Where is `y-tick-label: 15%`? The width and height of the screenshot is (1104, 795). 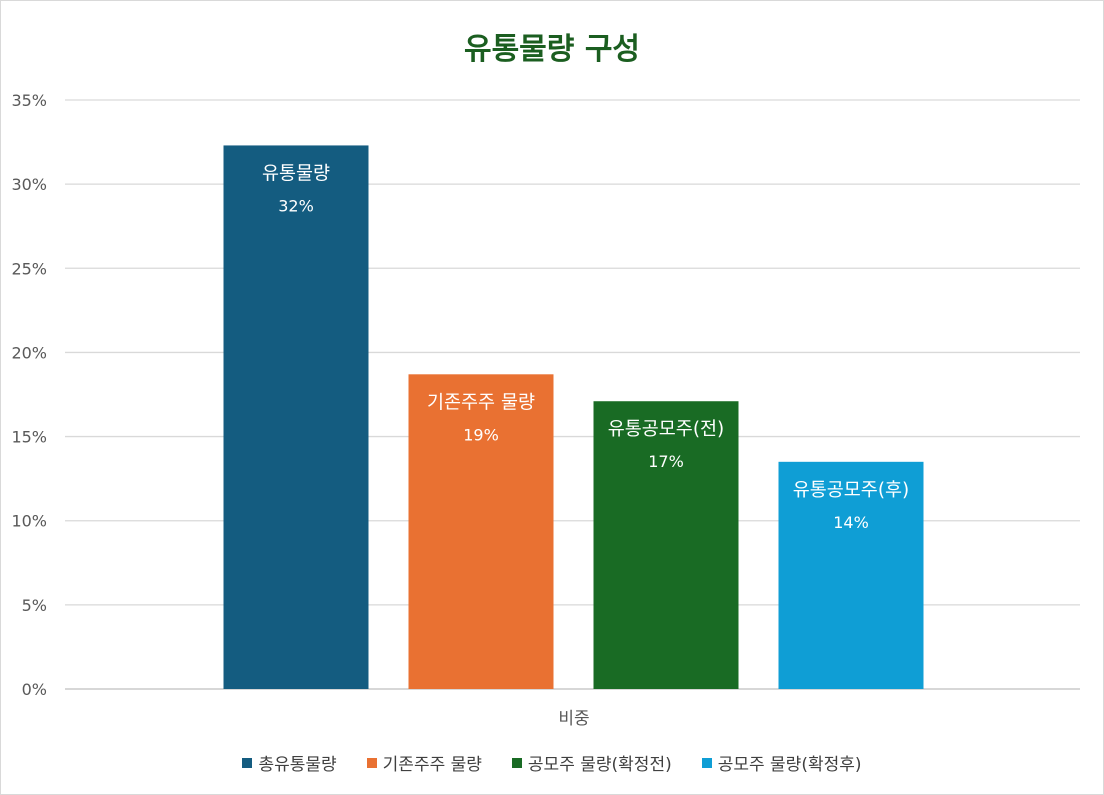 y-tick-label: 15% is located at coordinates (29, 437).